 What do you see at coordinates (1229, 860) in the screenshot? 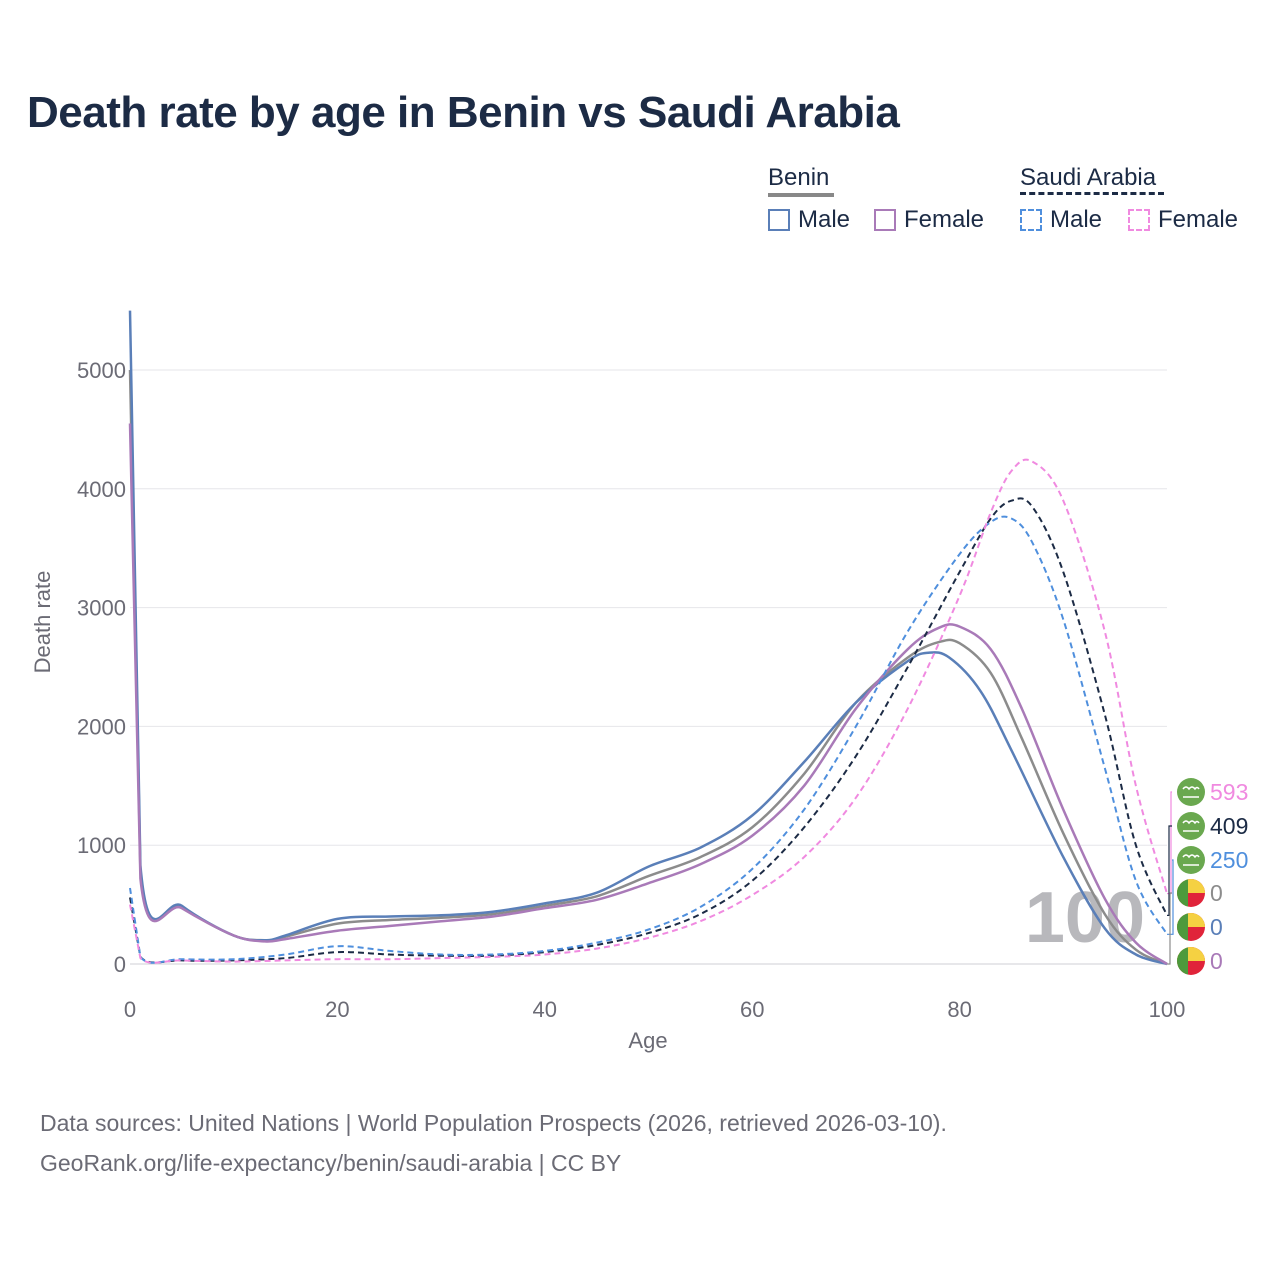
I see `end-value-label: 250` at bounding box center [1229, 860].